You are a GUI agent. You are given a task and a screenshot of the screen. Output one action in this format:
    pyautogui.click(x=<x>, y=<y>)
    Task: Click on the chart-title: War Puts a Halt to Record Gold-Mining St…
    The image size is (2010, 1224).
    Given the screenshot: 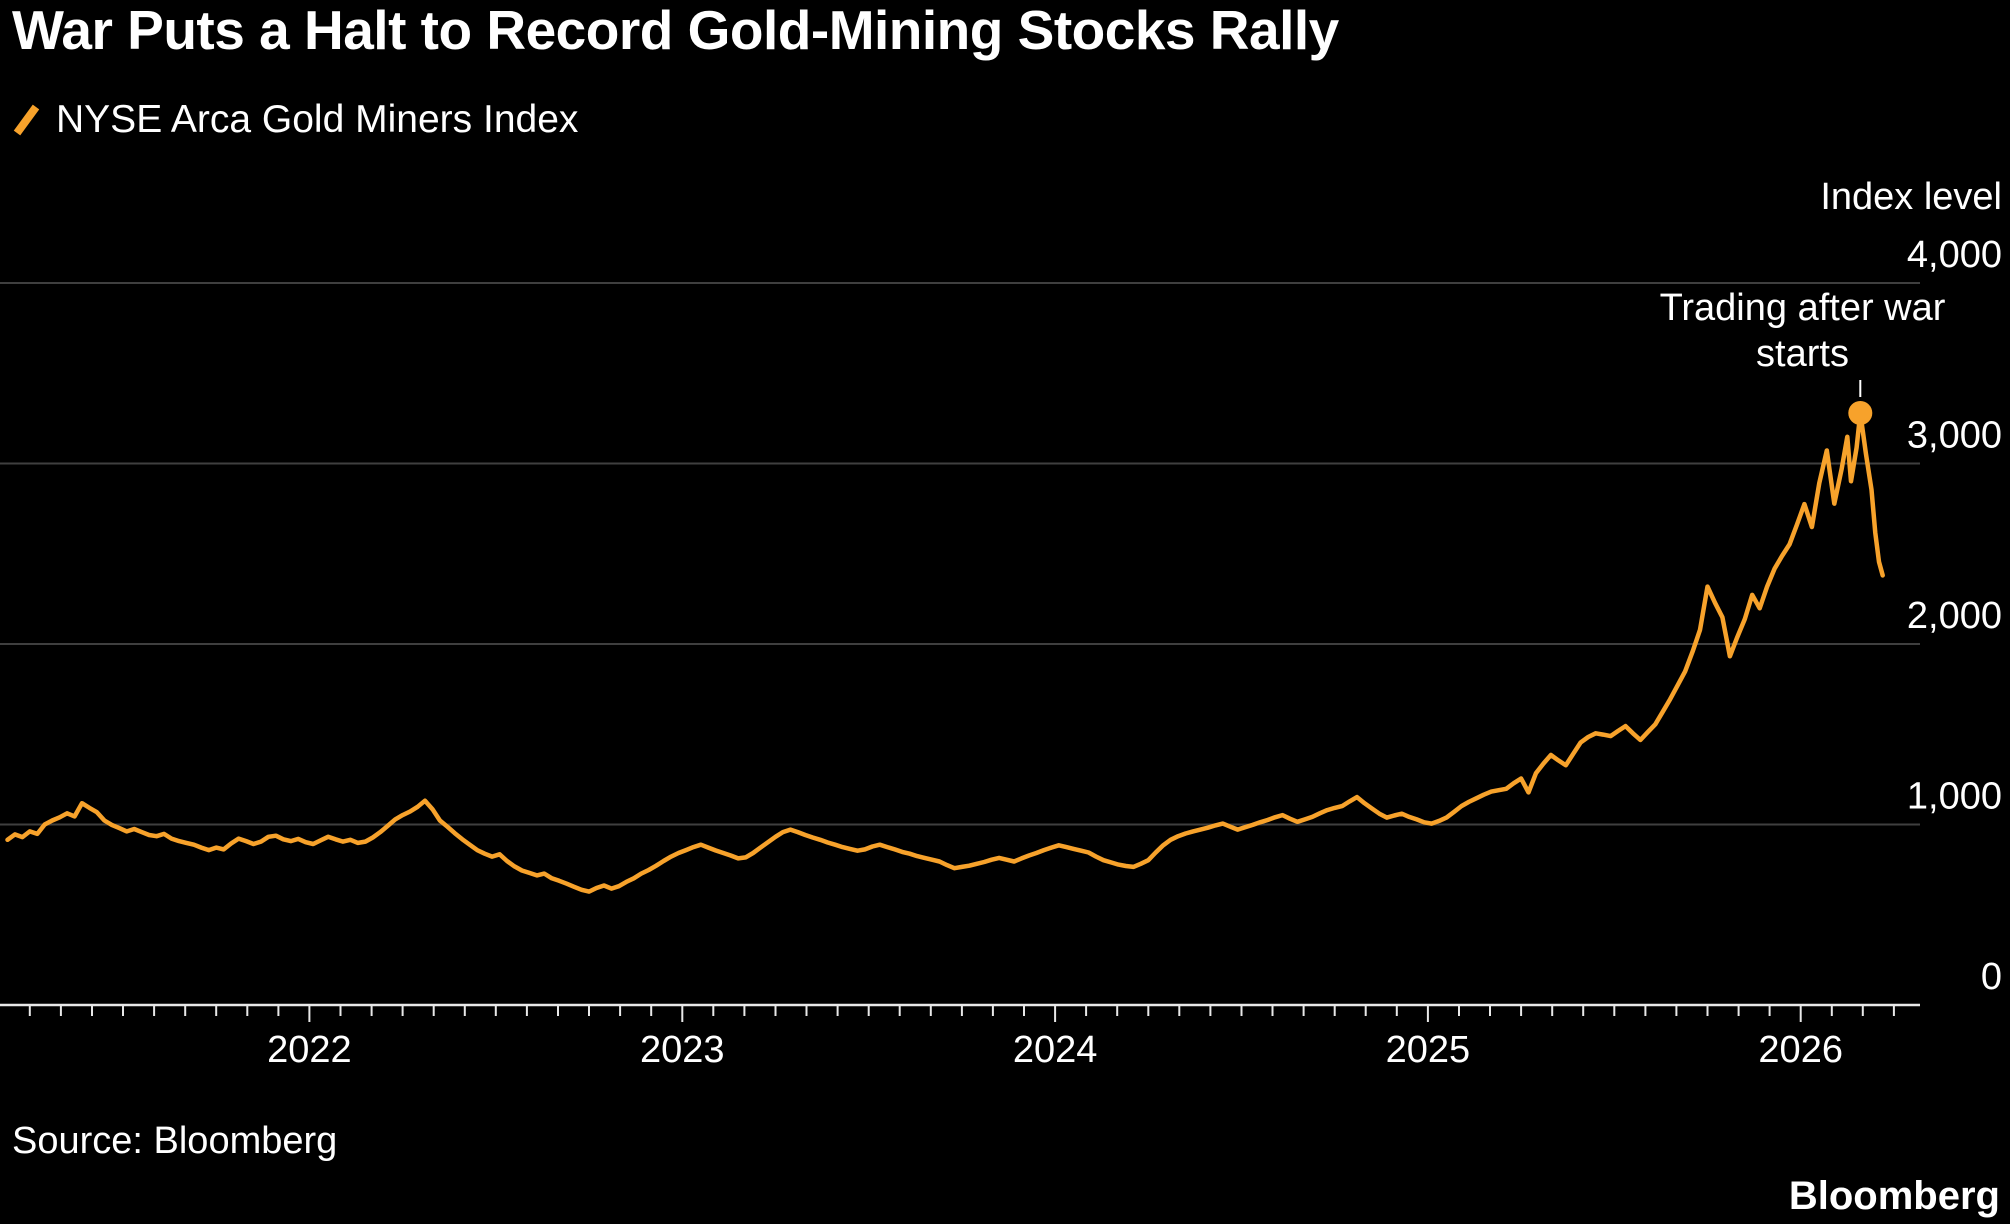 What is the action you would take?
    pyautogui.click(x=675, y=30)
    